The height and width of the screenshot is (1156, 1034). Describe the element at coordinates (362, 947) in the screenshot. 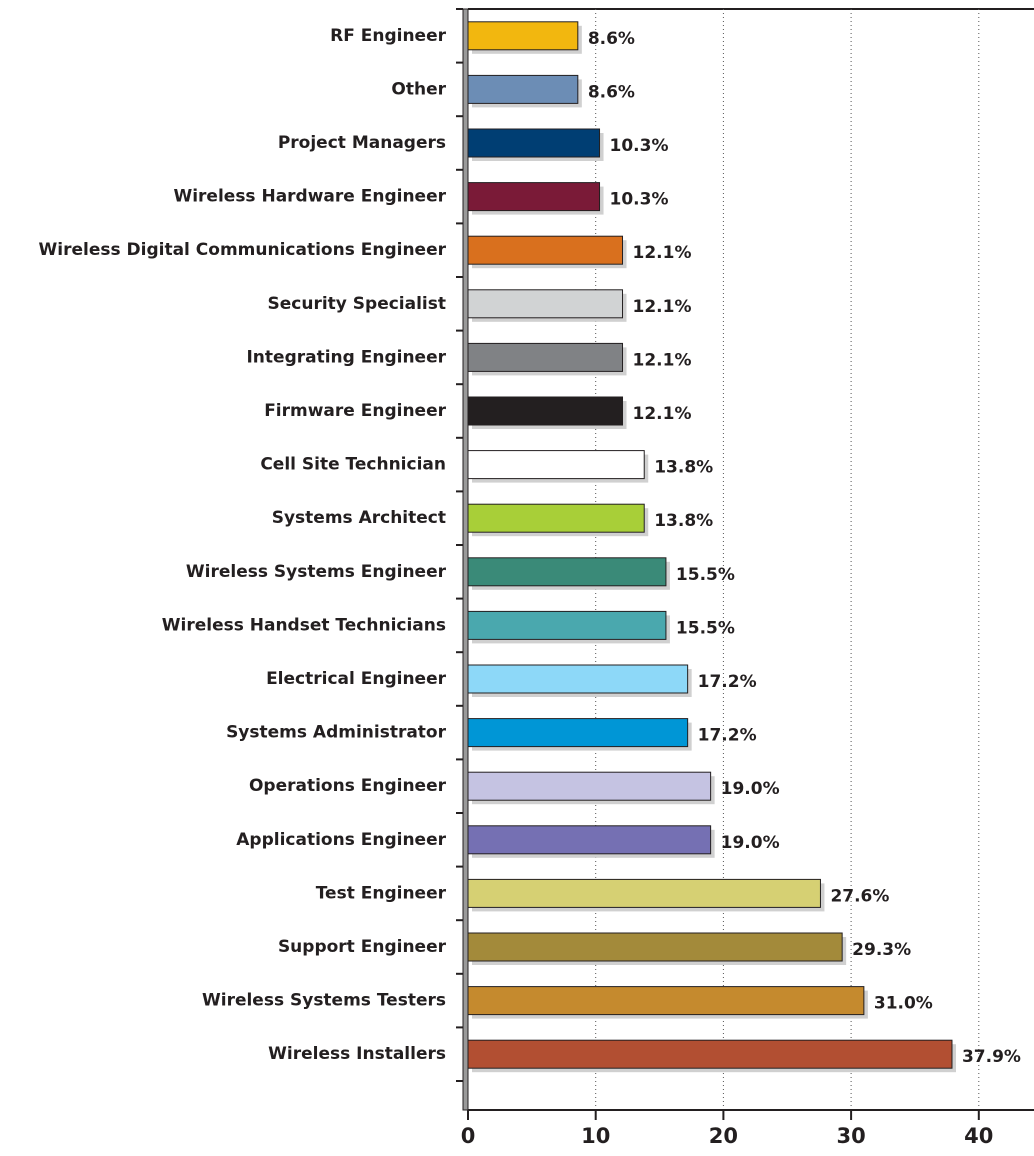

I see `y-tick-label: Support Engineer` at that location.